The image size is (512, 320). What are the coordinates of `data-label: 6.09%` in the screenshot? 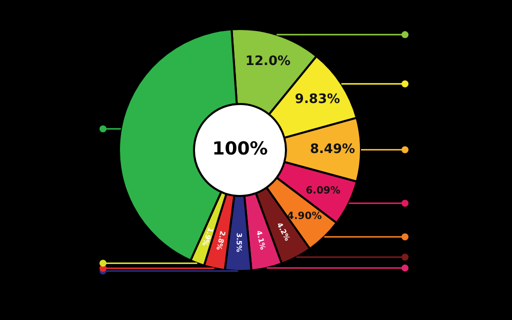 It's located at (323, 190).